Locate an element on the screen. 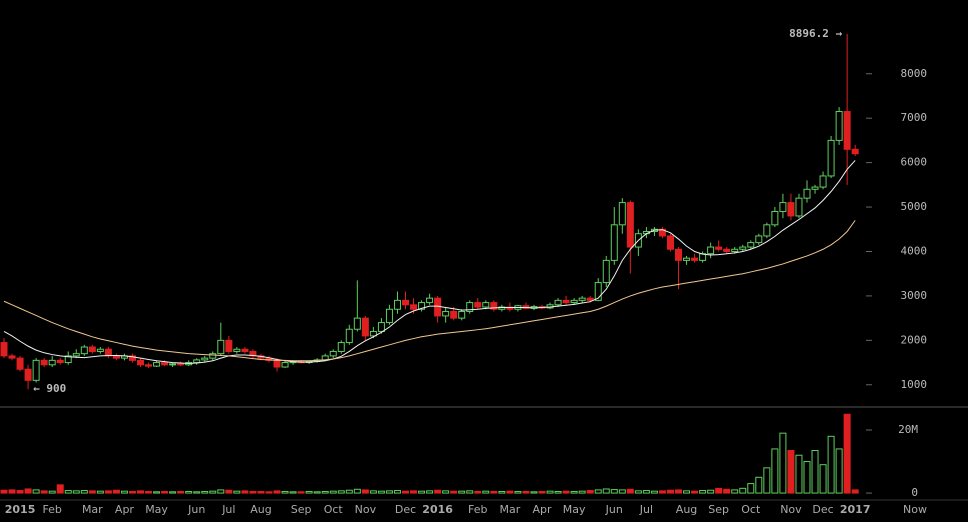 The width and height of the screenshot is (968, 522). y-tick-label: 8000 is located at coordinates (914, 73).